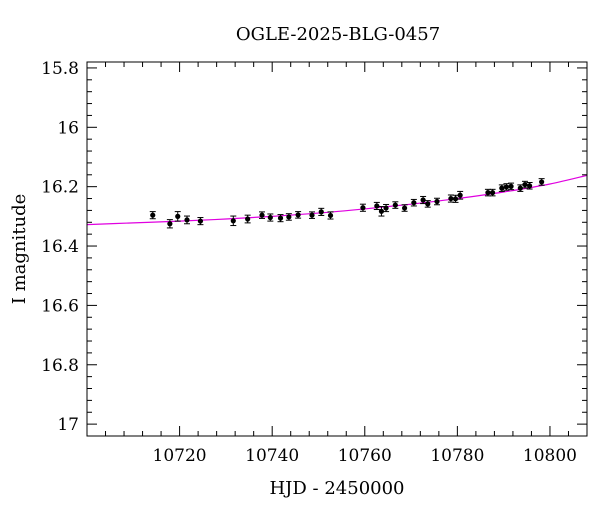 The height and width of the screenshot is (512, 600). Describe the element at coordinates (60, 247) in the screenshot. I see `y-tick-label: 16.4` at that location.